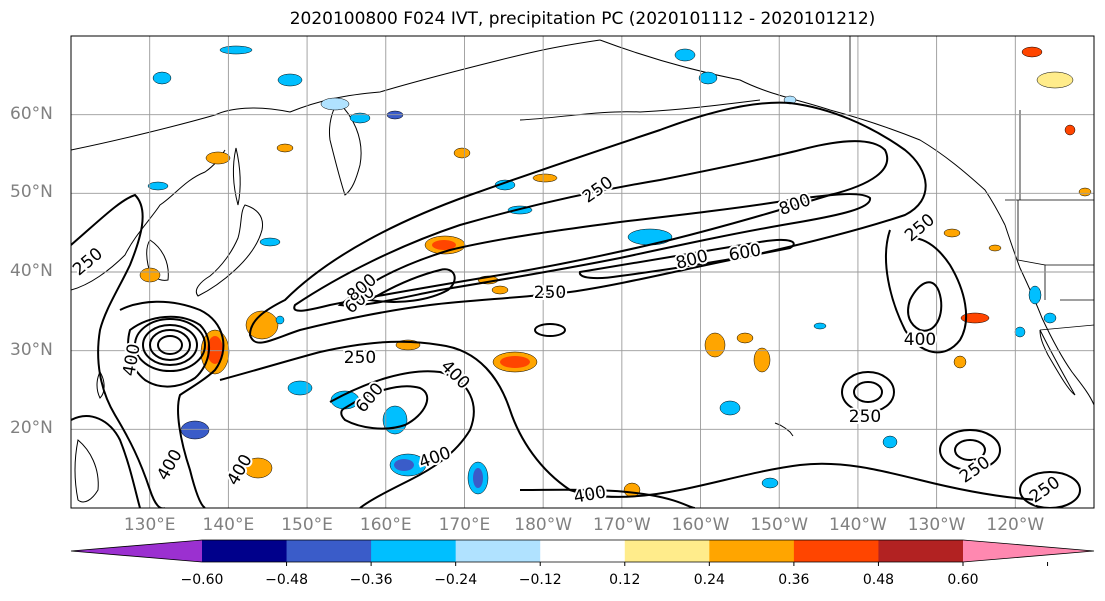 The width and height of the screenshot is (1105, 601). Describe the element at coordinates (540, 580) in the screenshot. I see `colorbar-tick-label: −0.12` at that location.